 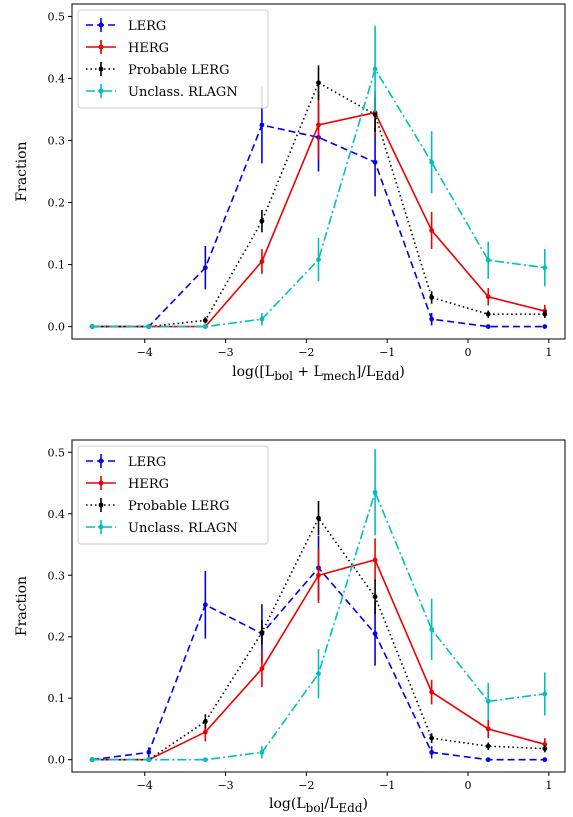 I want to click on x-label-text: + L, so click(x=308, y=372).